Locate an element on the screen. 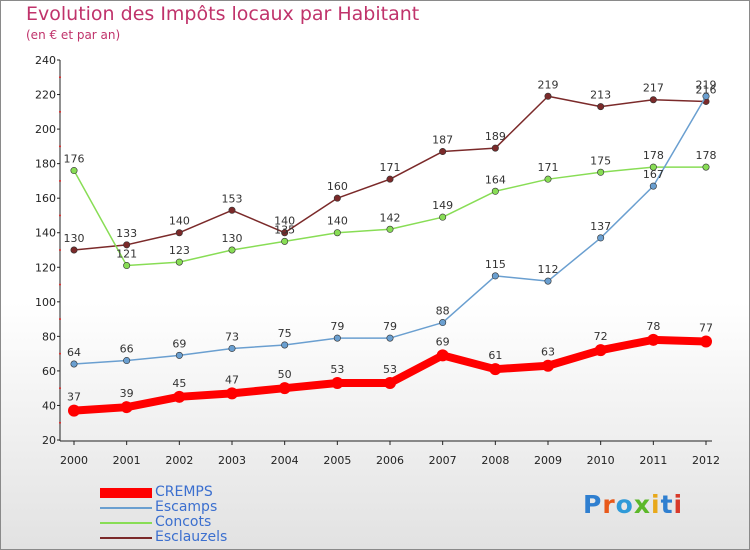 This screenshot has width=750, height=550. legend-label: Esclauzels is located at coordinates (191, 537).